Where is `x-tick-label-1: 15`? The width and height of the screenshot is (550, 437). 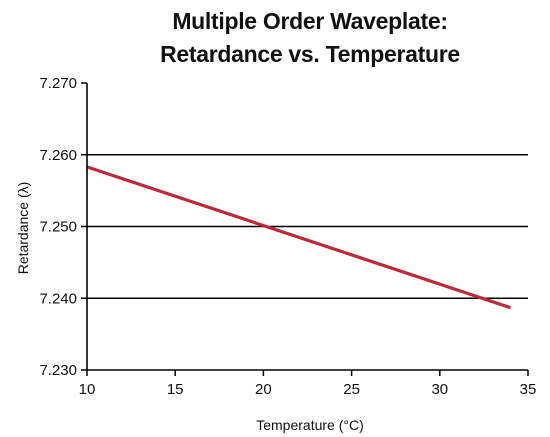 x-tick-label-1: 15 is located at coordinates (175, 389).